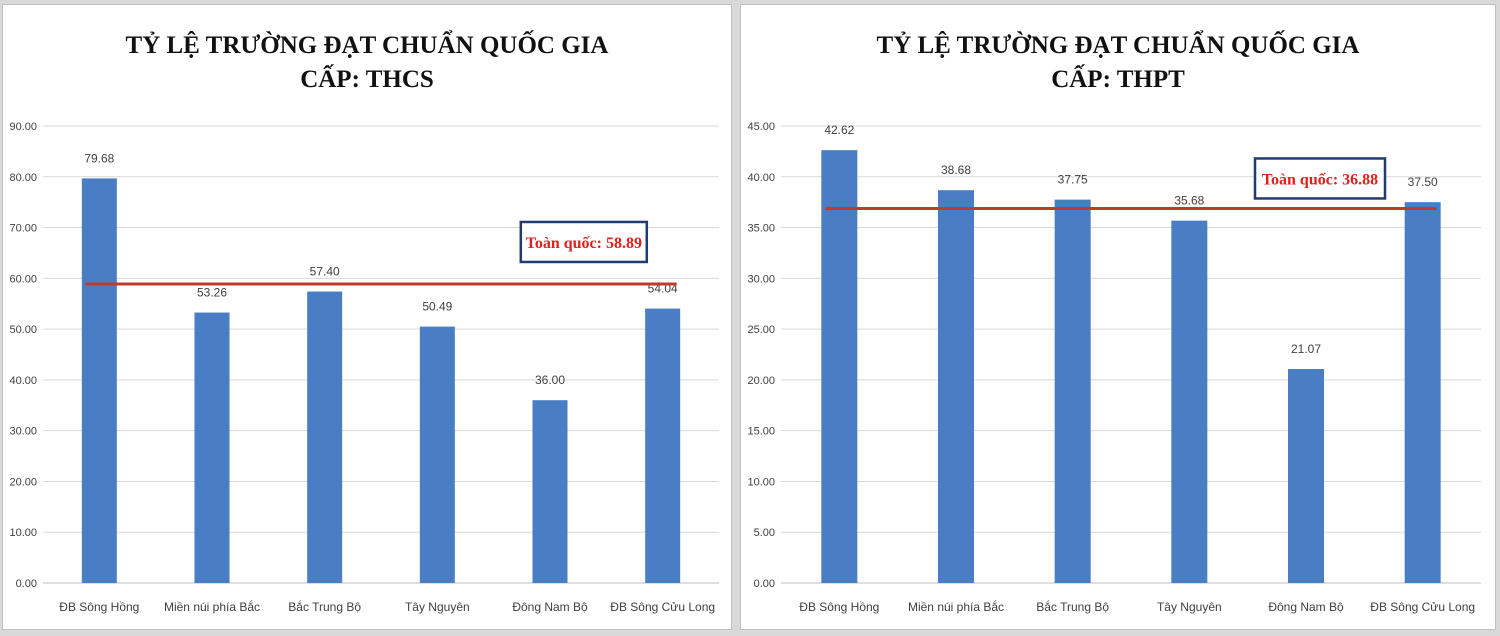  I want to click on chart-subtitle: CẤP: THPT, so click(1118, 79).